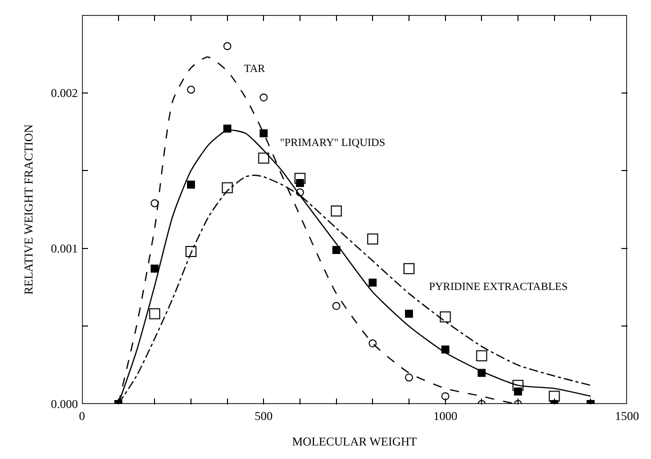 Image resolution: width=651 pixels, height=459 pixels. Describe the element at coordinates (29, 209) in the screenshot. I see `y-axis-title: RELATIVE WEIGHT FRACTION` at that location.